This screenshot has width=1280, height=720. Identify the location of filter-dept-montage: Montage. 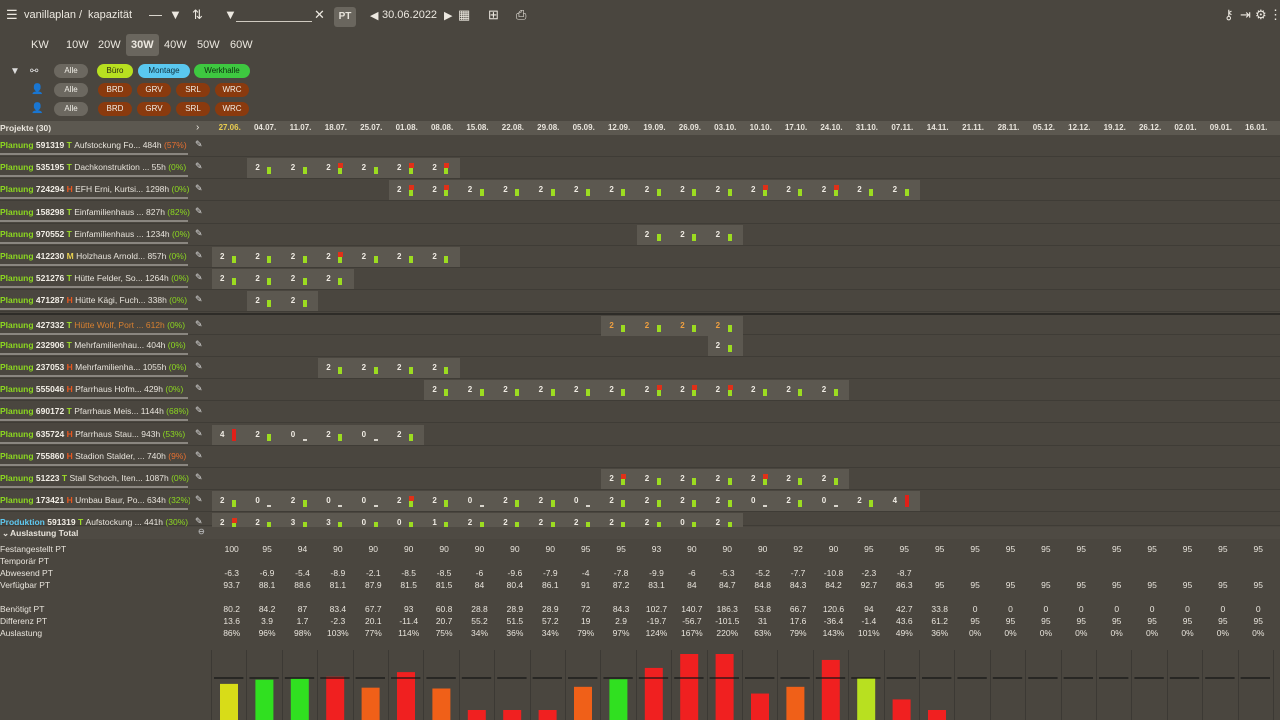
(164, 71).